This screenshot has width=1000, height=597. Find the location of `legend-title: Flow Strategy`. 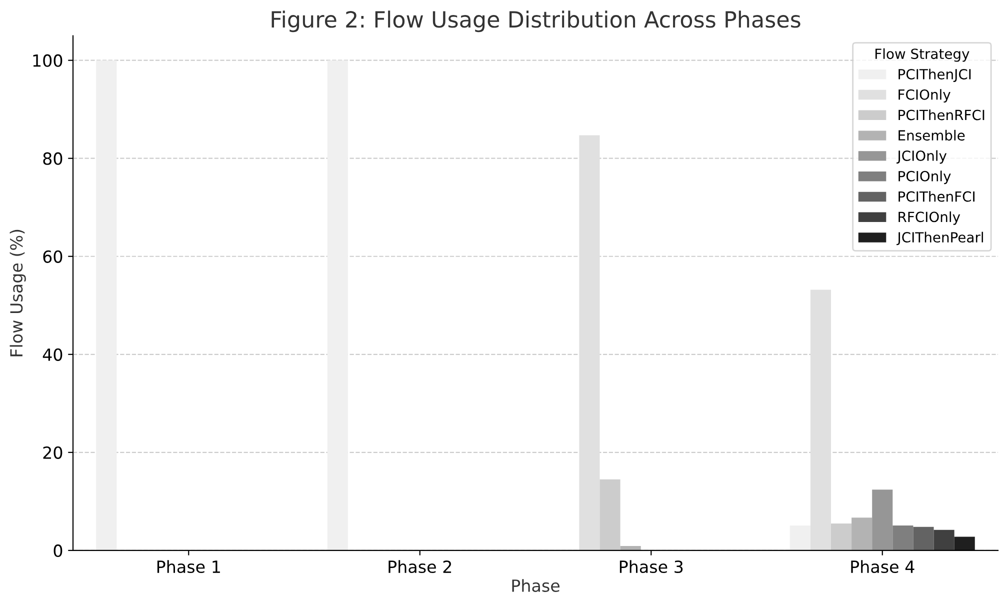

legend-title: Flow Strategy is located at coordinates (922, 55).